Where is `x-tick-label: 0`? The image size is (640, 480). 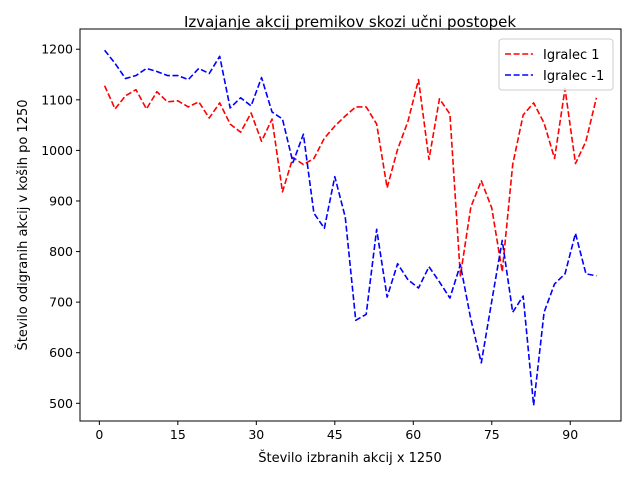
x-tick-label: 0 is located at coordinates (99, 434).